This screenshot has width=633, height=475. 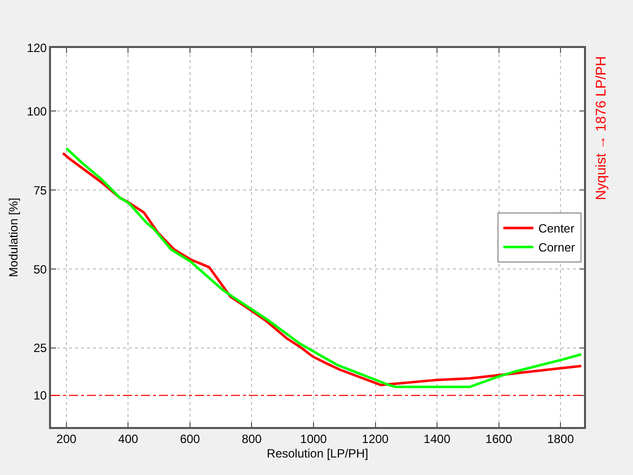 What do you see at coordinates (560, 439) in the screenshot?
I see `x-tick-label: 1800` at bounding box center [560, 439].